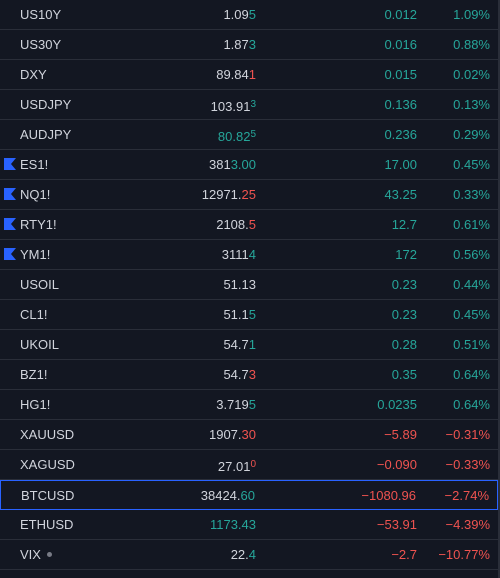 The height and width of the screenshot is (578, 500). I want to click on change-percent: 0.33%, so click(471, 194).